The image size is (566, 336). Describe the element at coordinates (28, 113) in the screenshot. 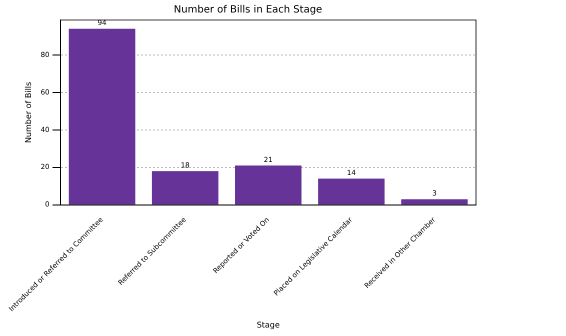

I see `y-axis-title: Number of Bills` at that location.